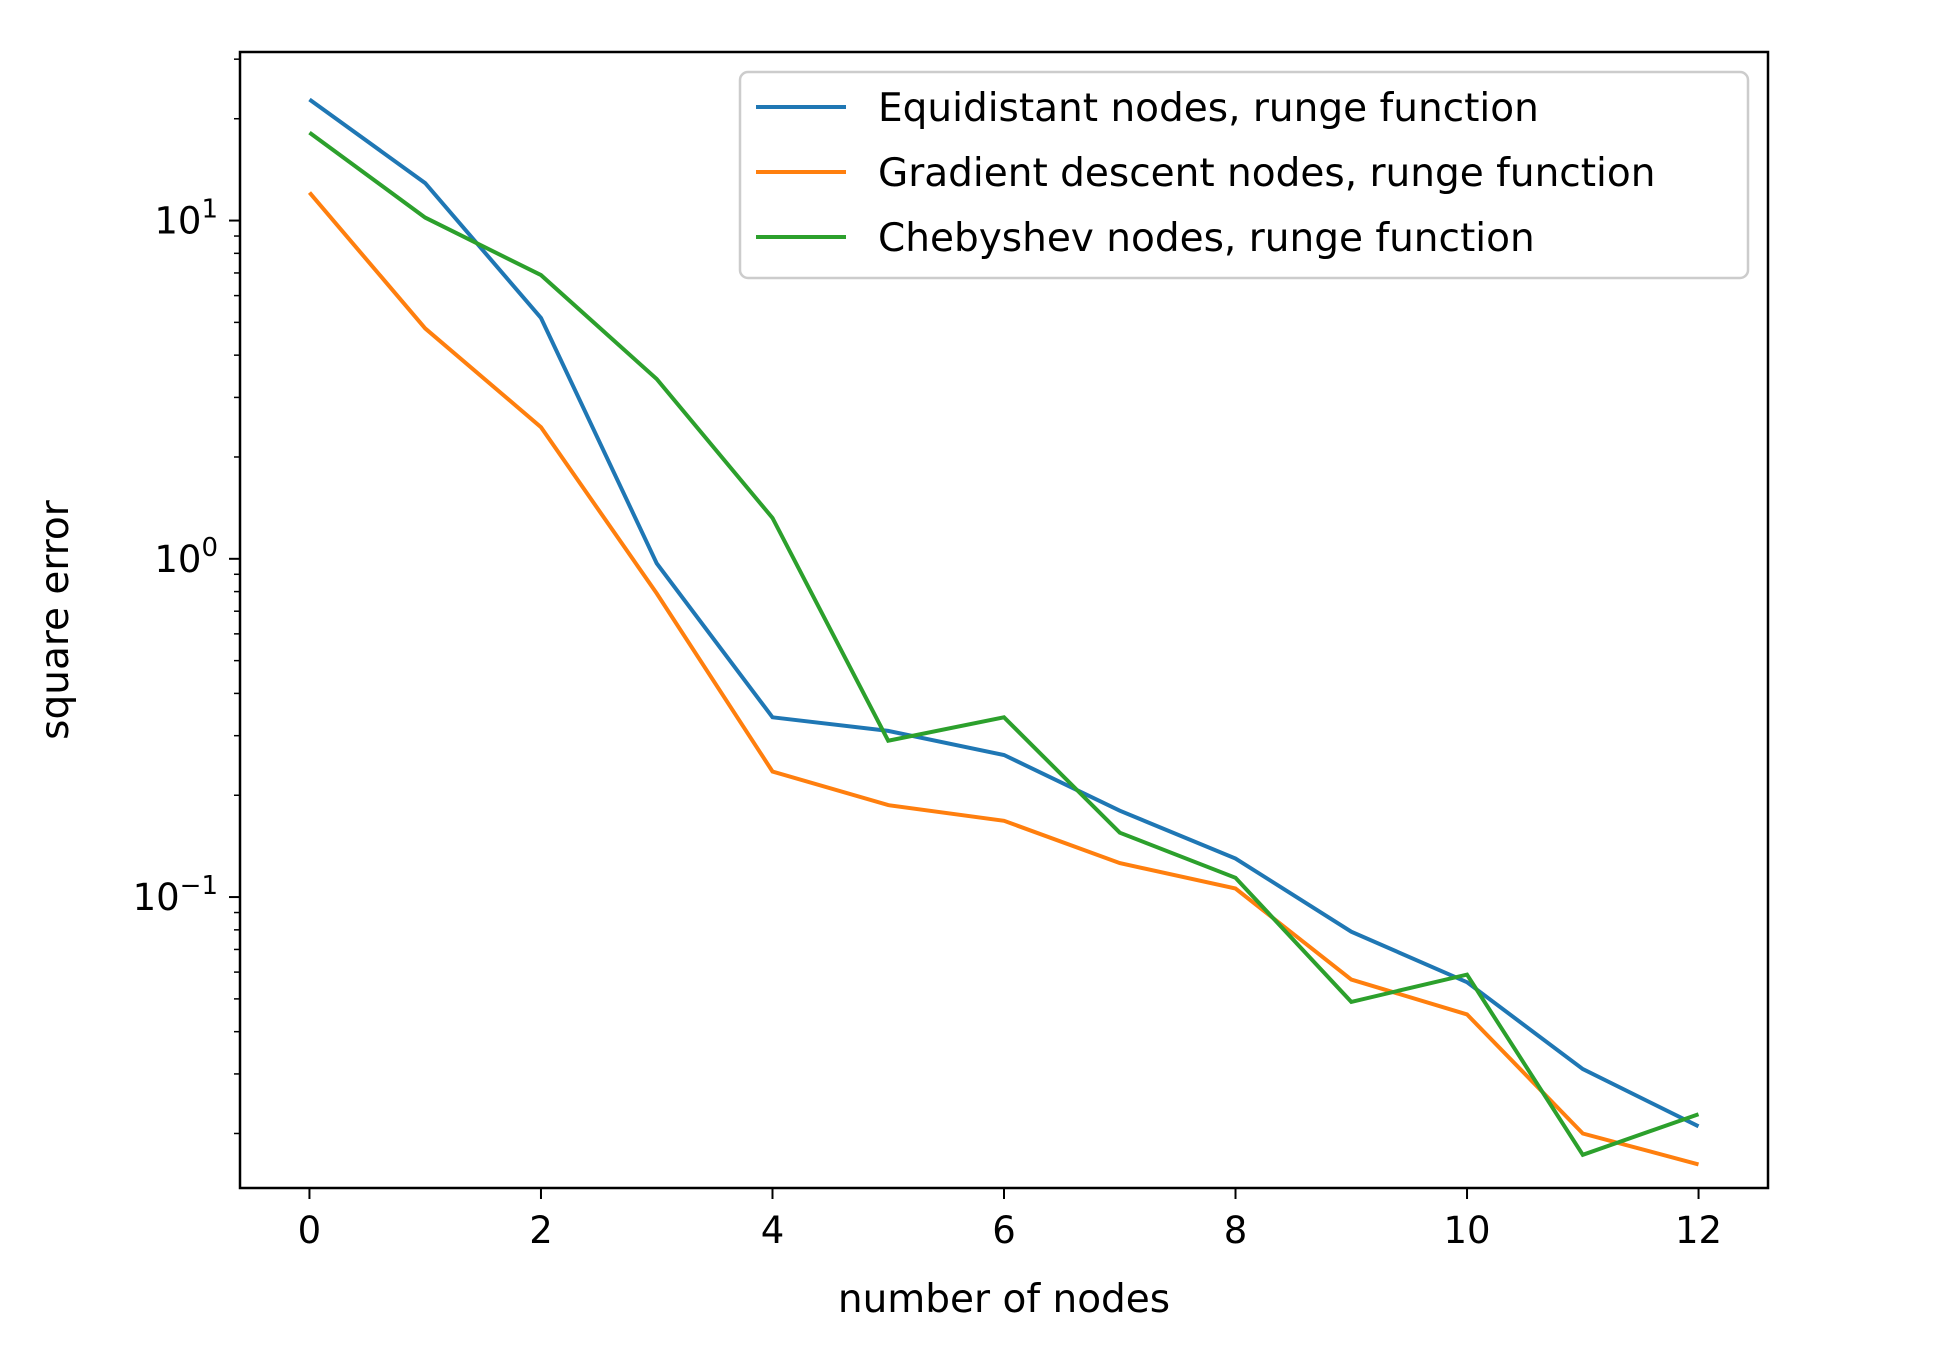 The image size is (1952, 1346). What do you see at coordinates (1206, 238) in the screenshot?
I see `legend-label-chebyshev: Chebyshev nodes, runge function` at bounding box center [1206, 238].